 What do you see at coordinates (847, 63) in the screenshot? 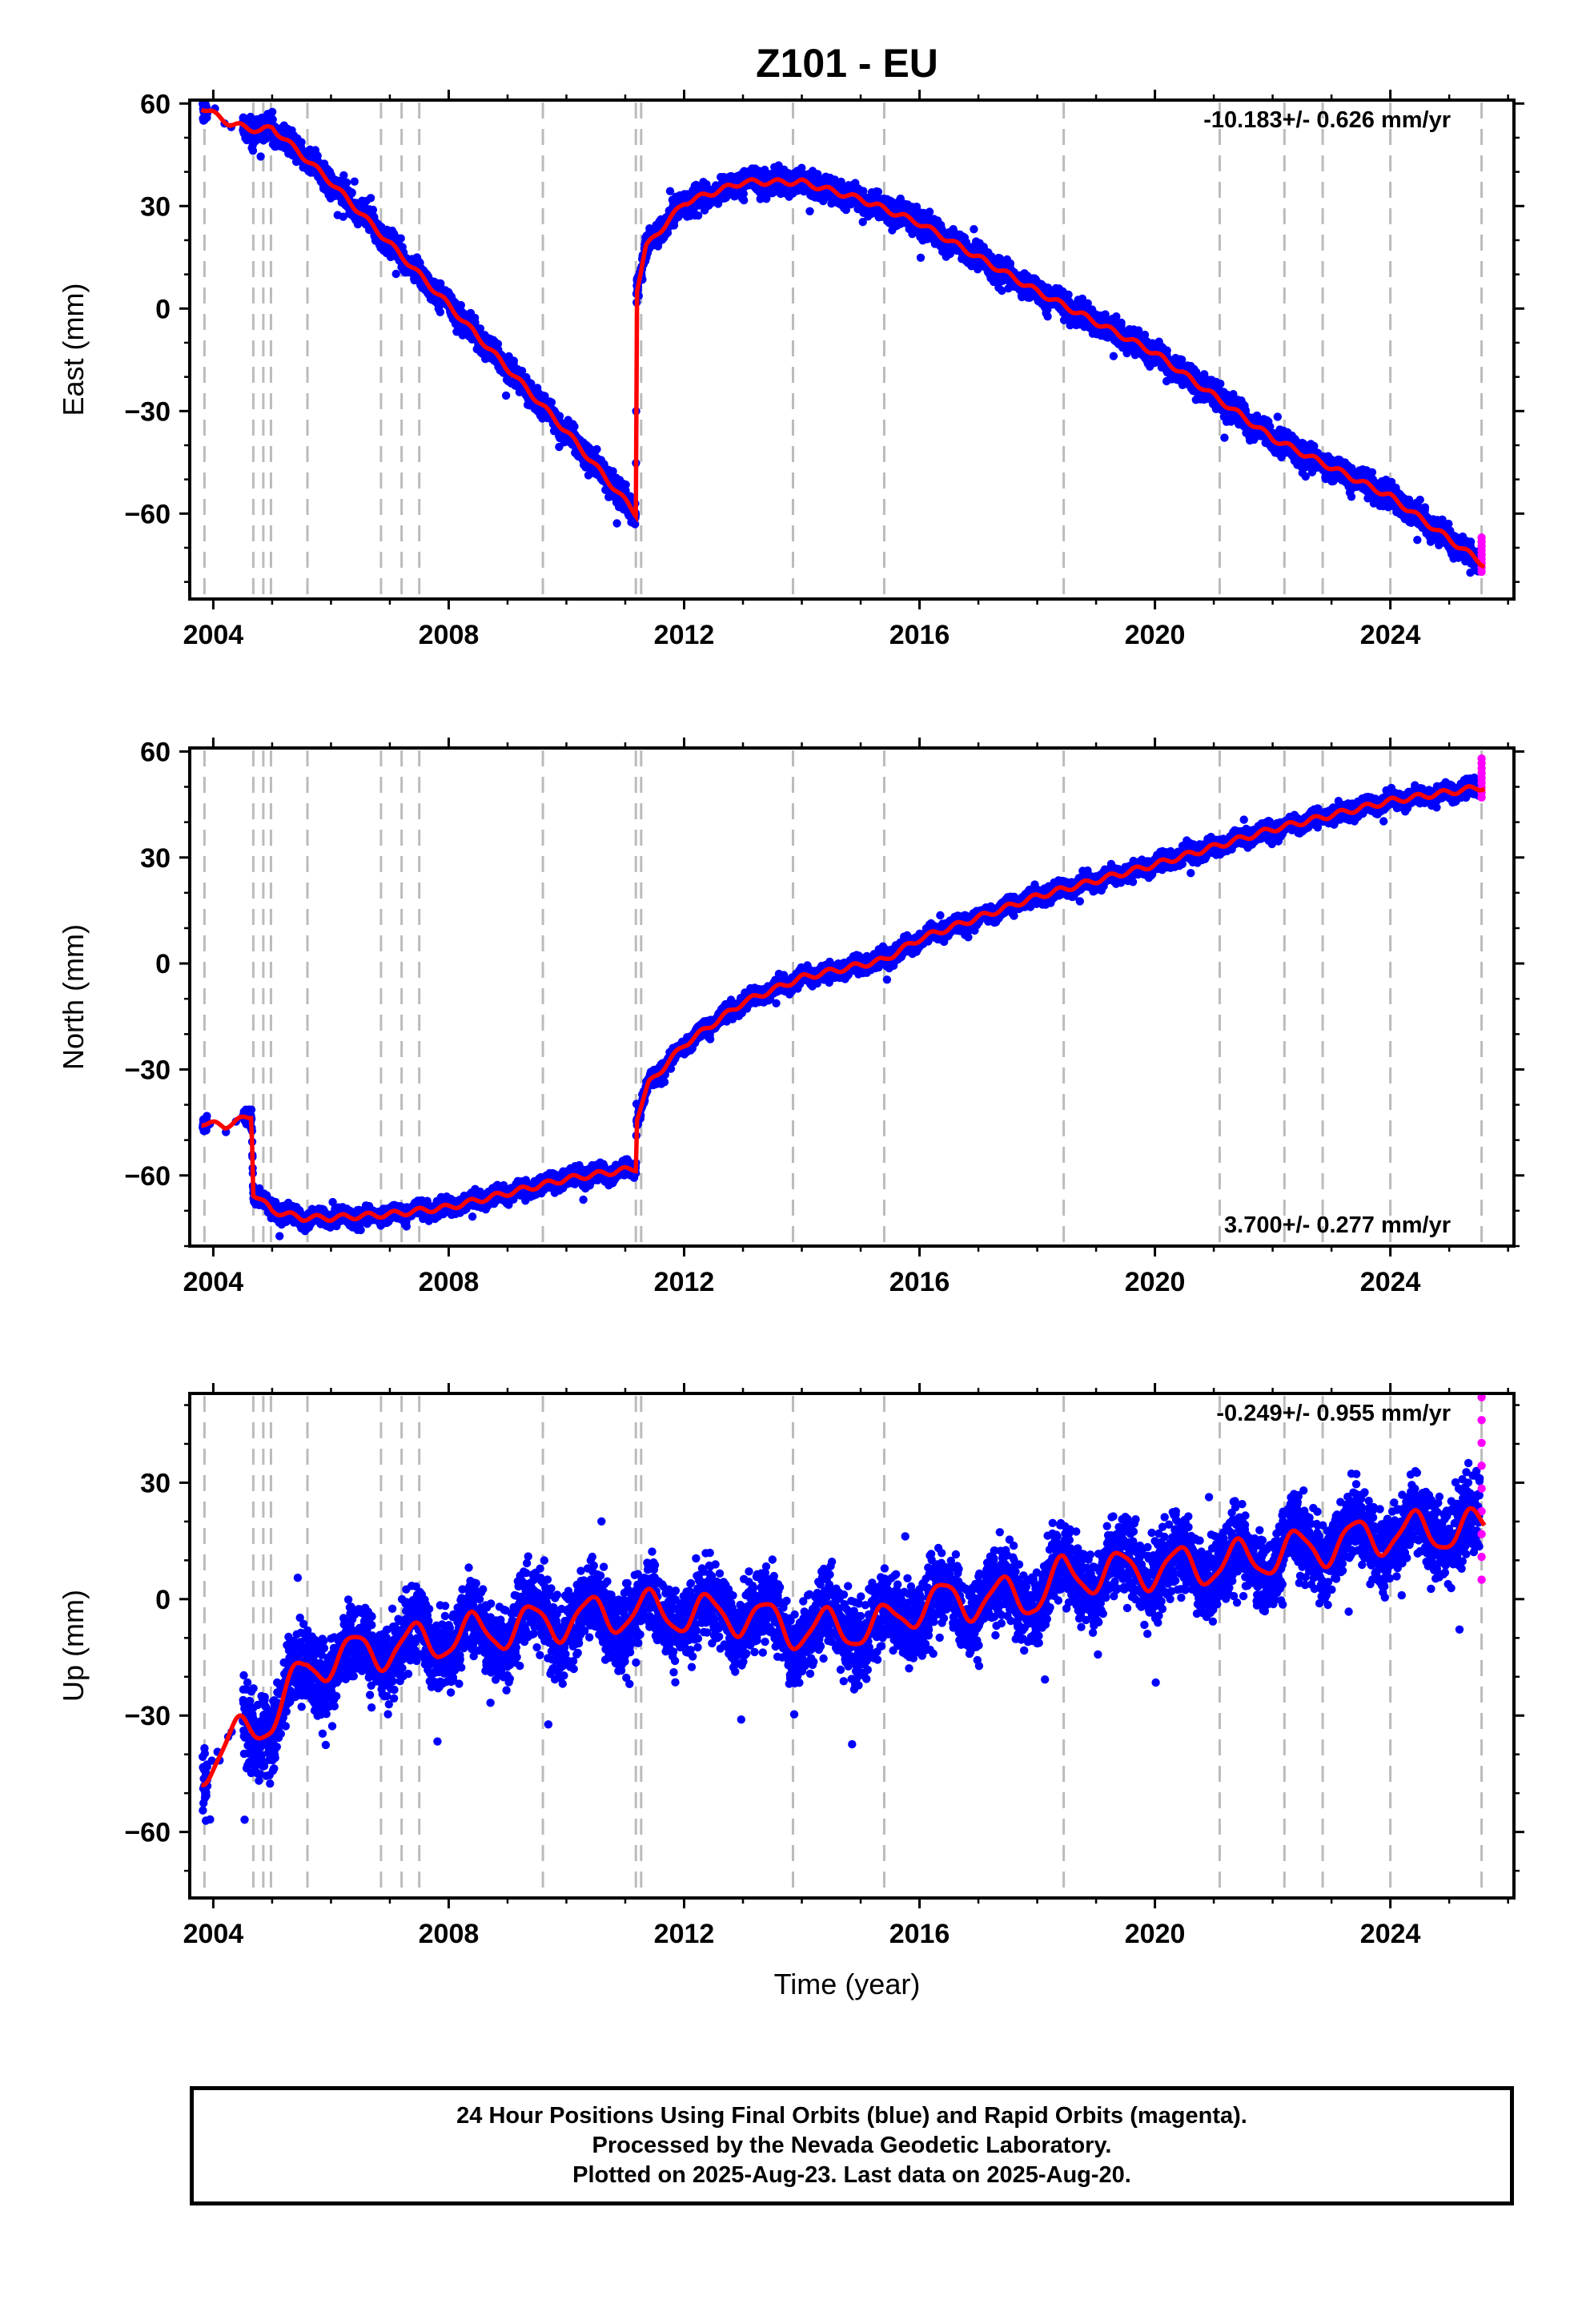
I see `chart-title: Z101 - EU` at bounding box center [847, 63].